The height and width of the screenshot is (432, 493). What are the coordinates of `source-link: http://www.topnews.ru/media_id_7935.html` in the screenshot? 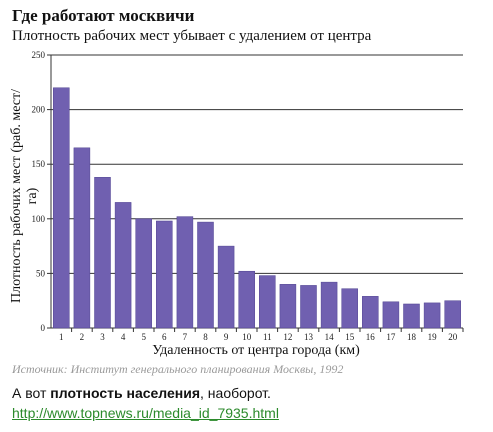 It's located at (145, 413).